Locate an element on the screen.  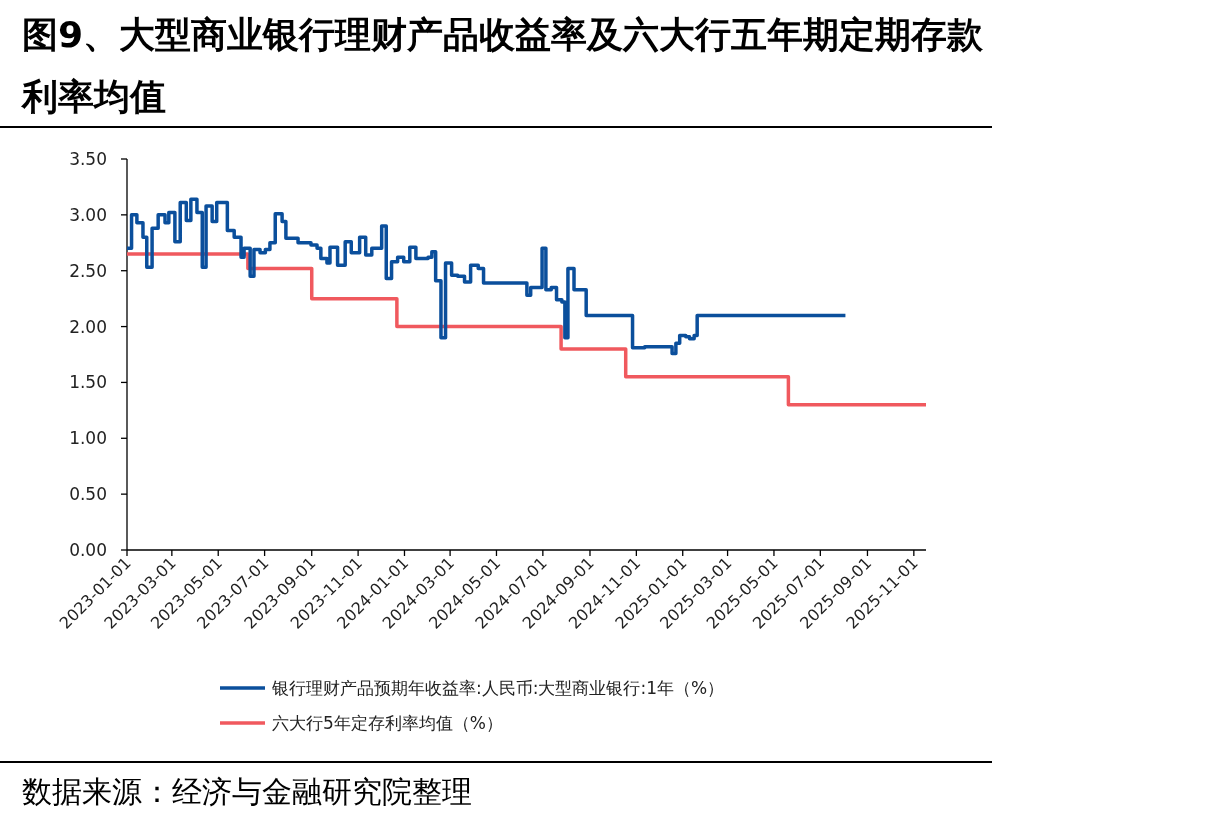
y-tick-label: 2.50 is located at coordinates (88, 270).